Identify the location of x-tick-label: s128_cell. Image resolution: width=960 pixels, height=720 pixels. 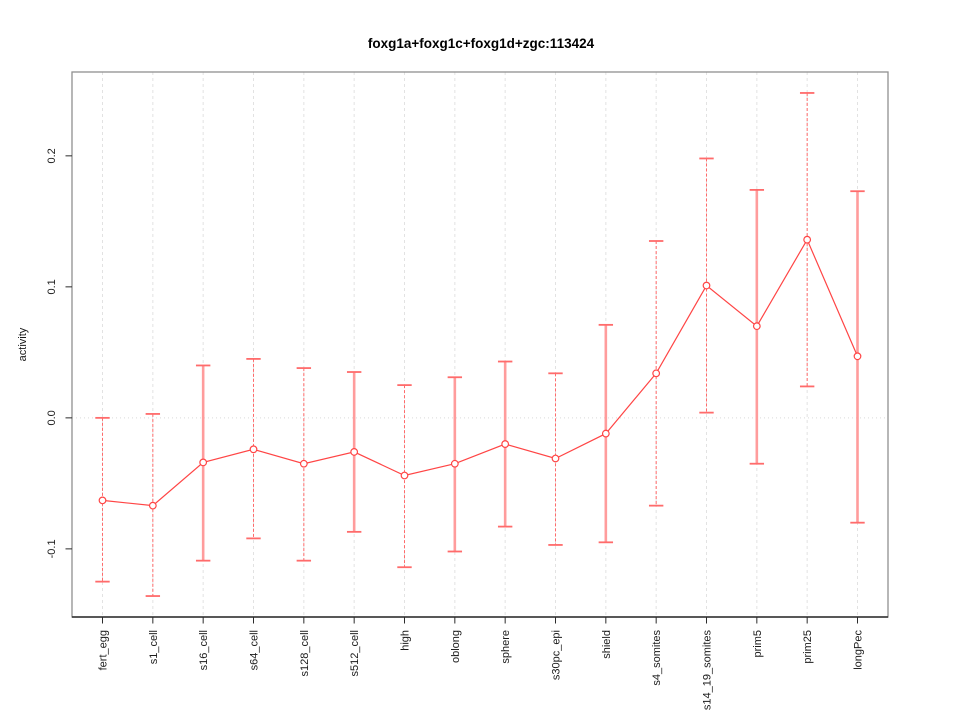
(305, 653).